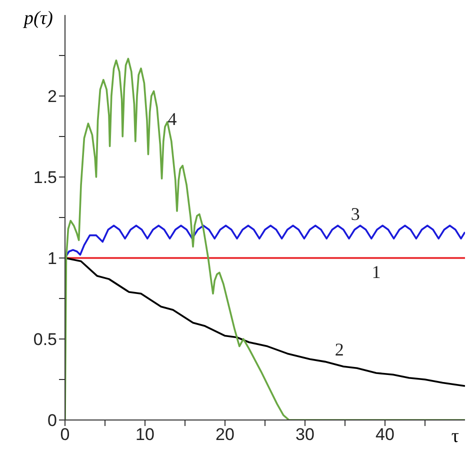 This screenshot has width=473, height=472. I want to click on y-tick-label: 0, so click(52, 420).